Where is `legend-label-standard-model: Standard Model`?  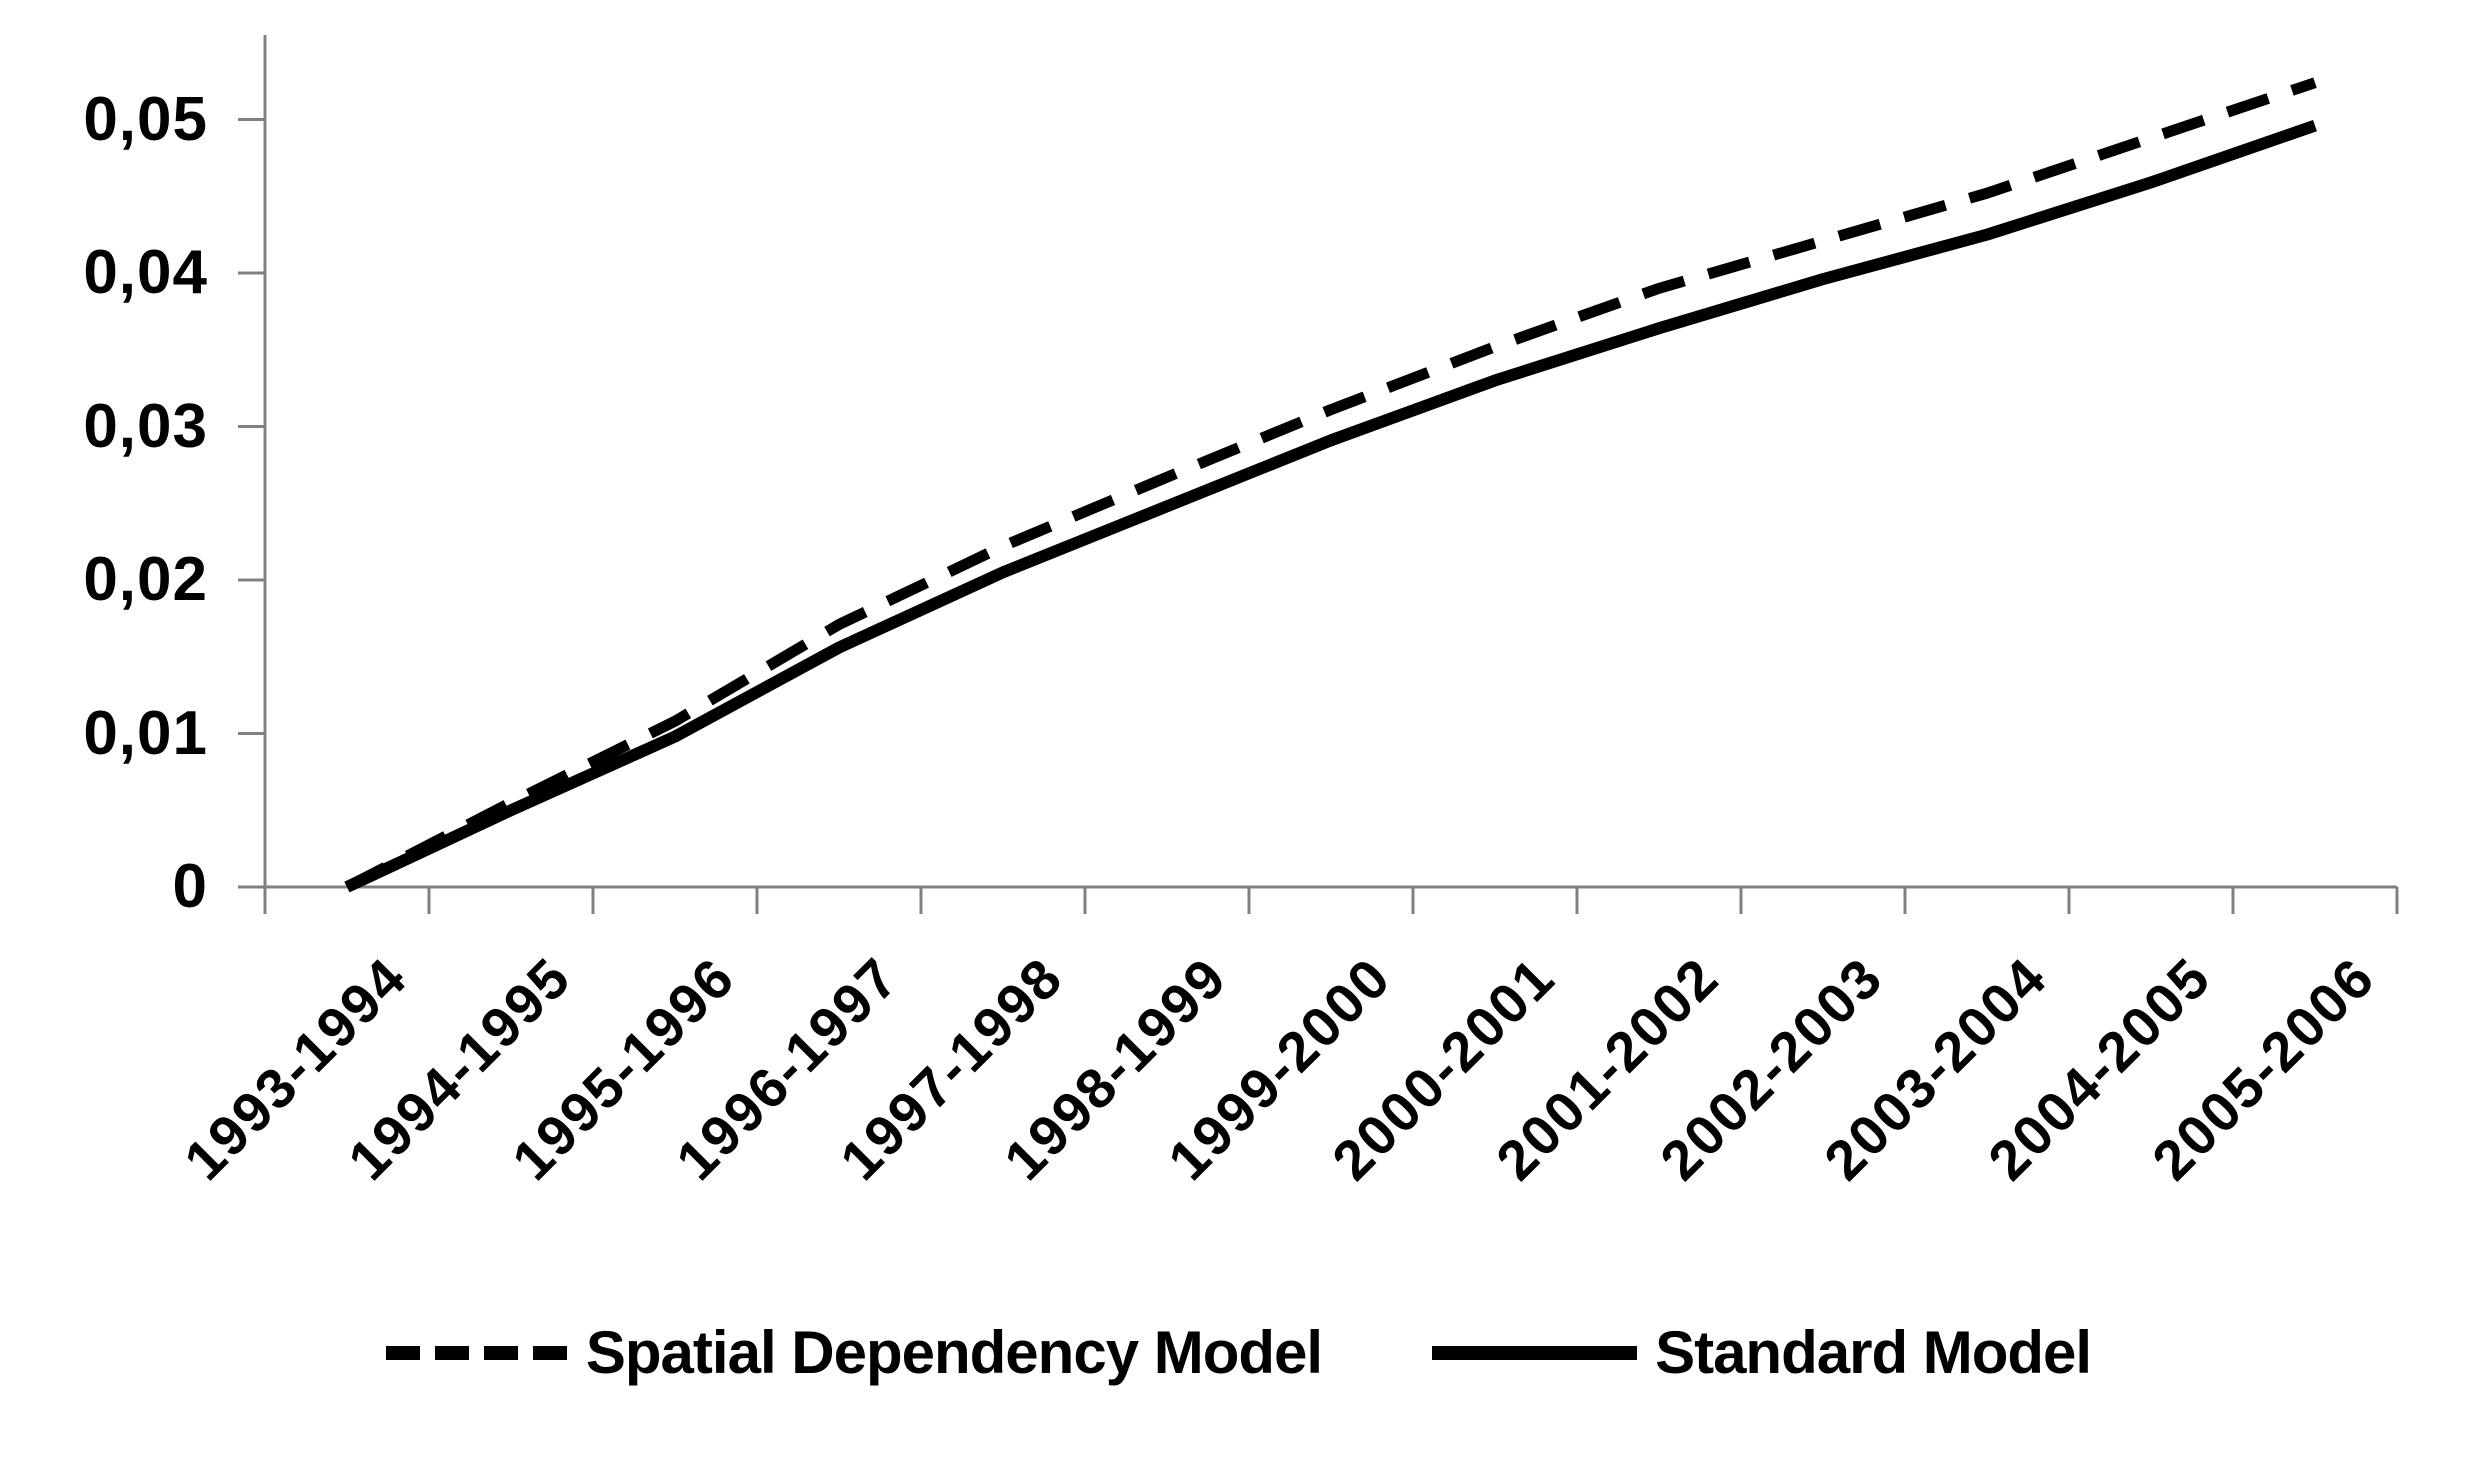
legend-label-standard-model: Standard Model is located at coordinates (1873, 1352).